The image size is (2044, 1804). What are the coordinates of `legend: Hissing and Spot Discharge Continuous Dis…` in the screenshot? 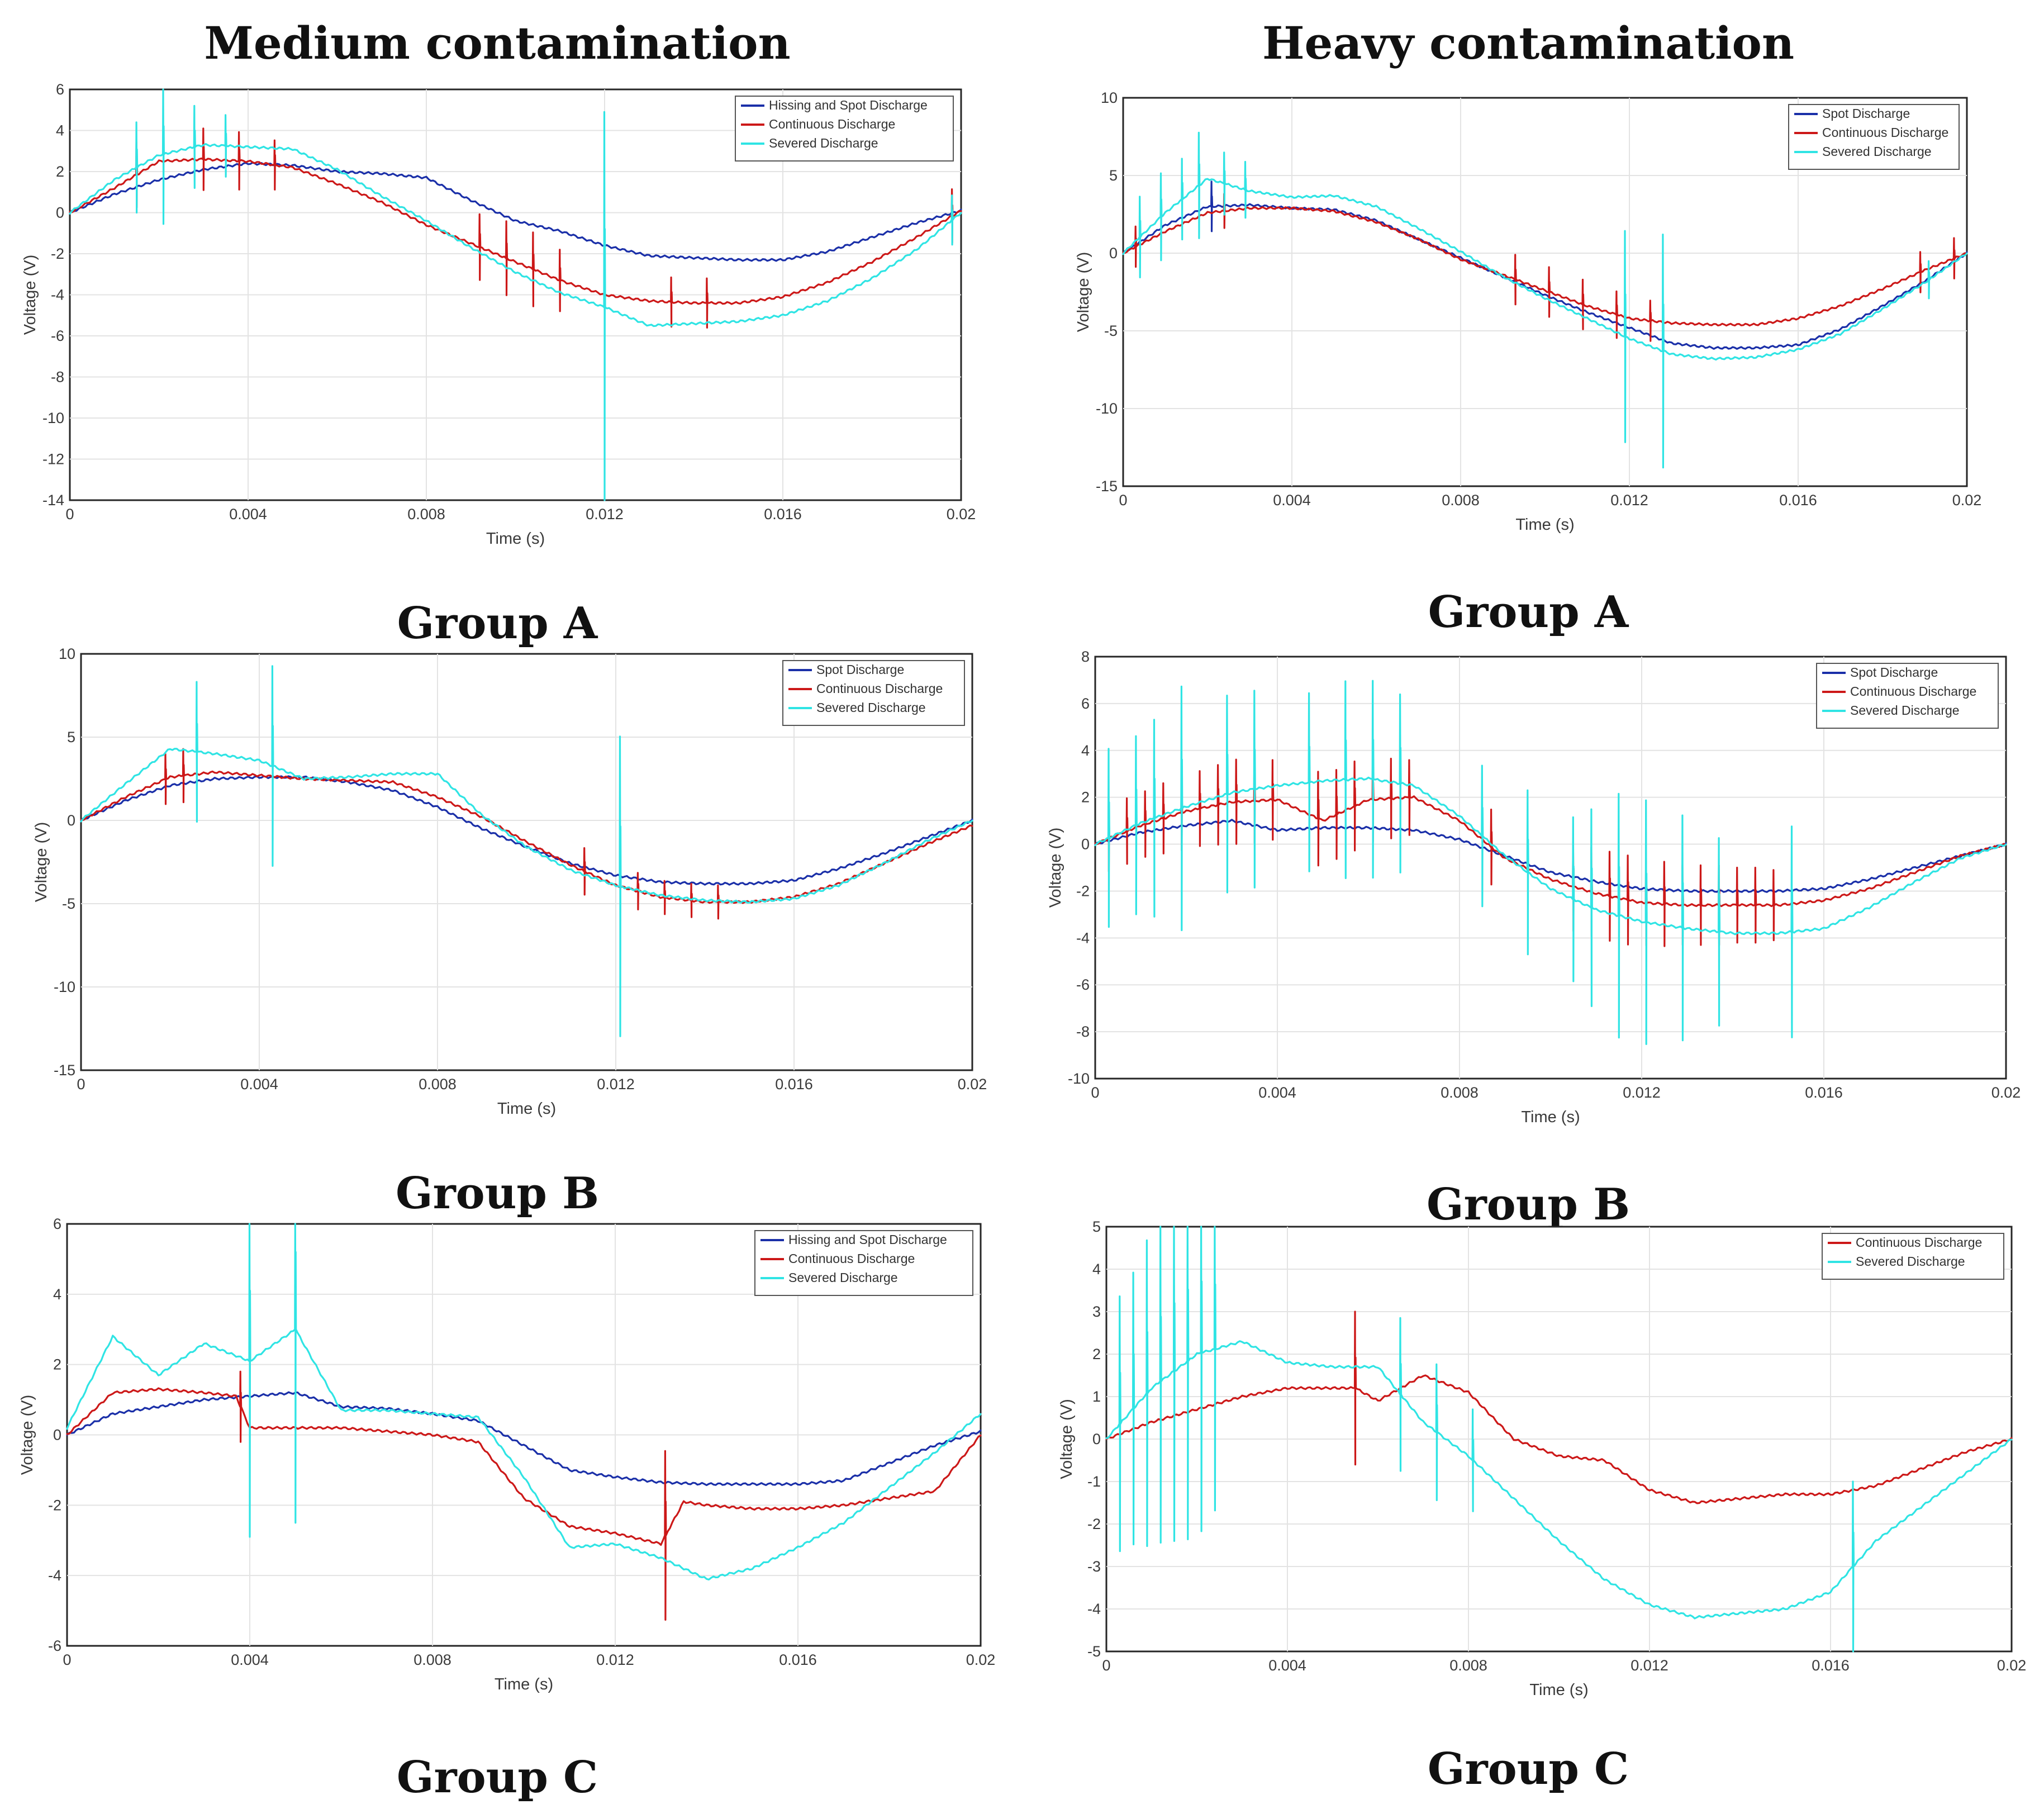 It's located at (864, 1263).